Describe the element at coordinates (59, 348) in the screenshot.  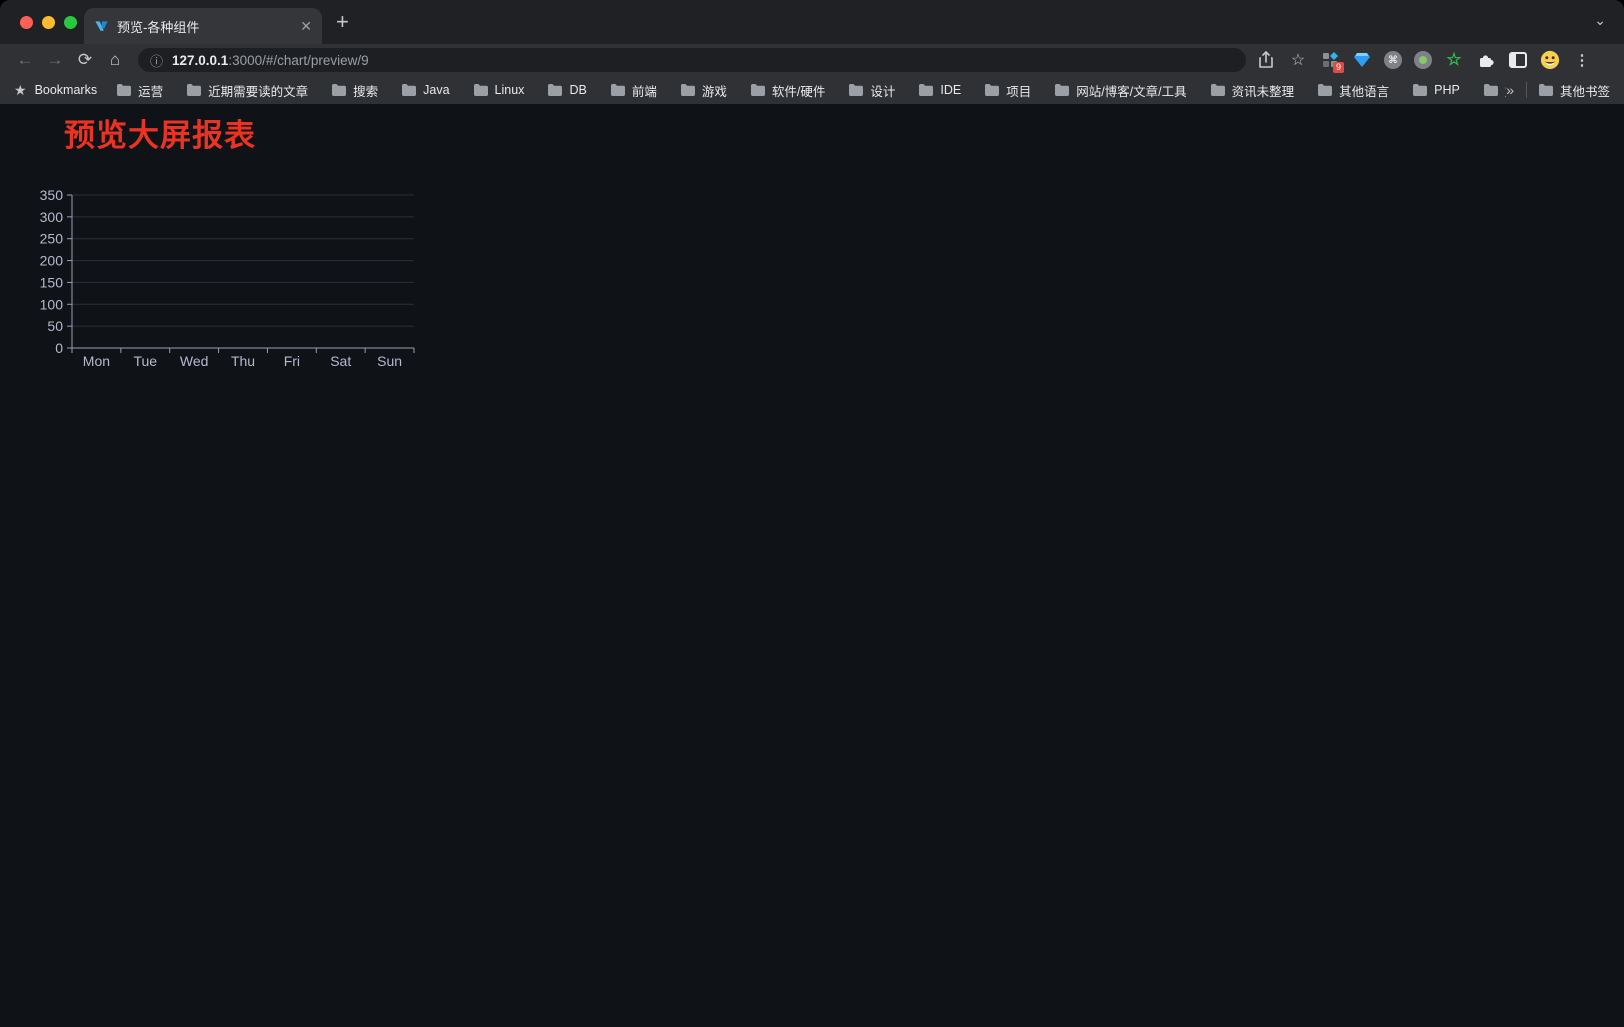
I see `svg-text: 0` at that location.